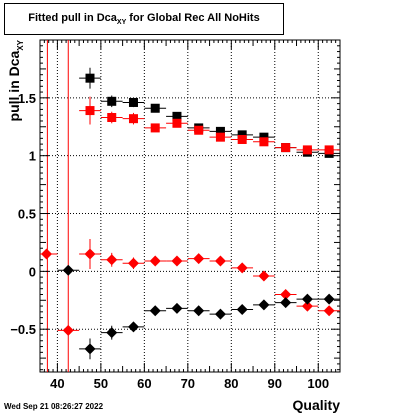 This screenshot has height=414, width=400. What do you see at coordinates (318, 383) in the screenshot?
I see `x-tick-label: 100` at bounding box center [318, 383].